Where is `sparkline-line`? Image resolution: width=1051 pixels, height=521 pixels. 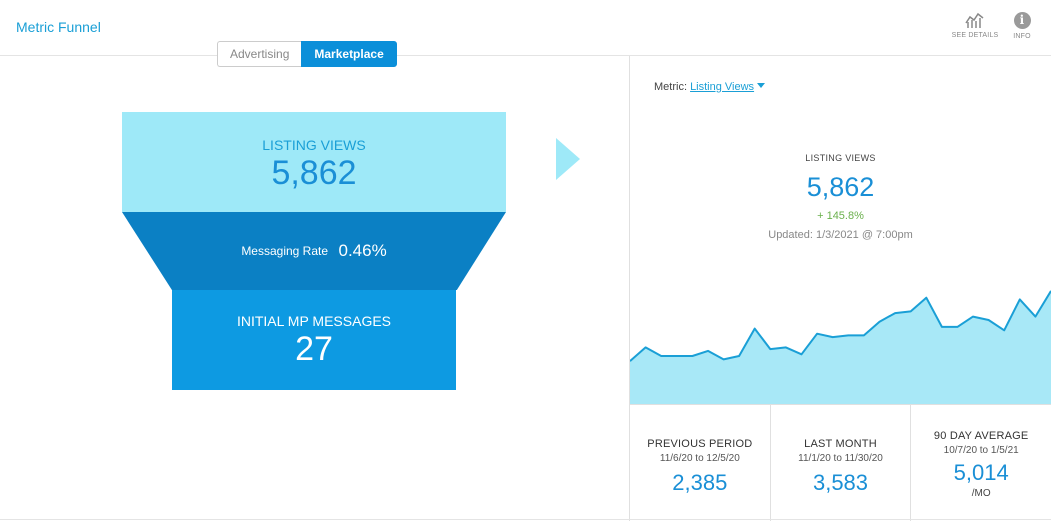
sparkline-line is located at coordinates (840, 326).